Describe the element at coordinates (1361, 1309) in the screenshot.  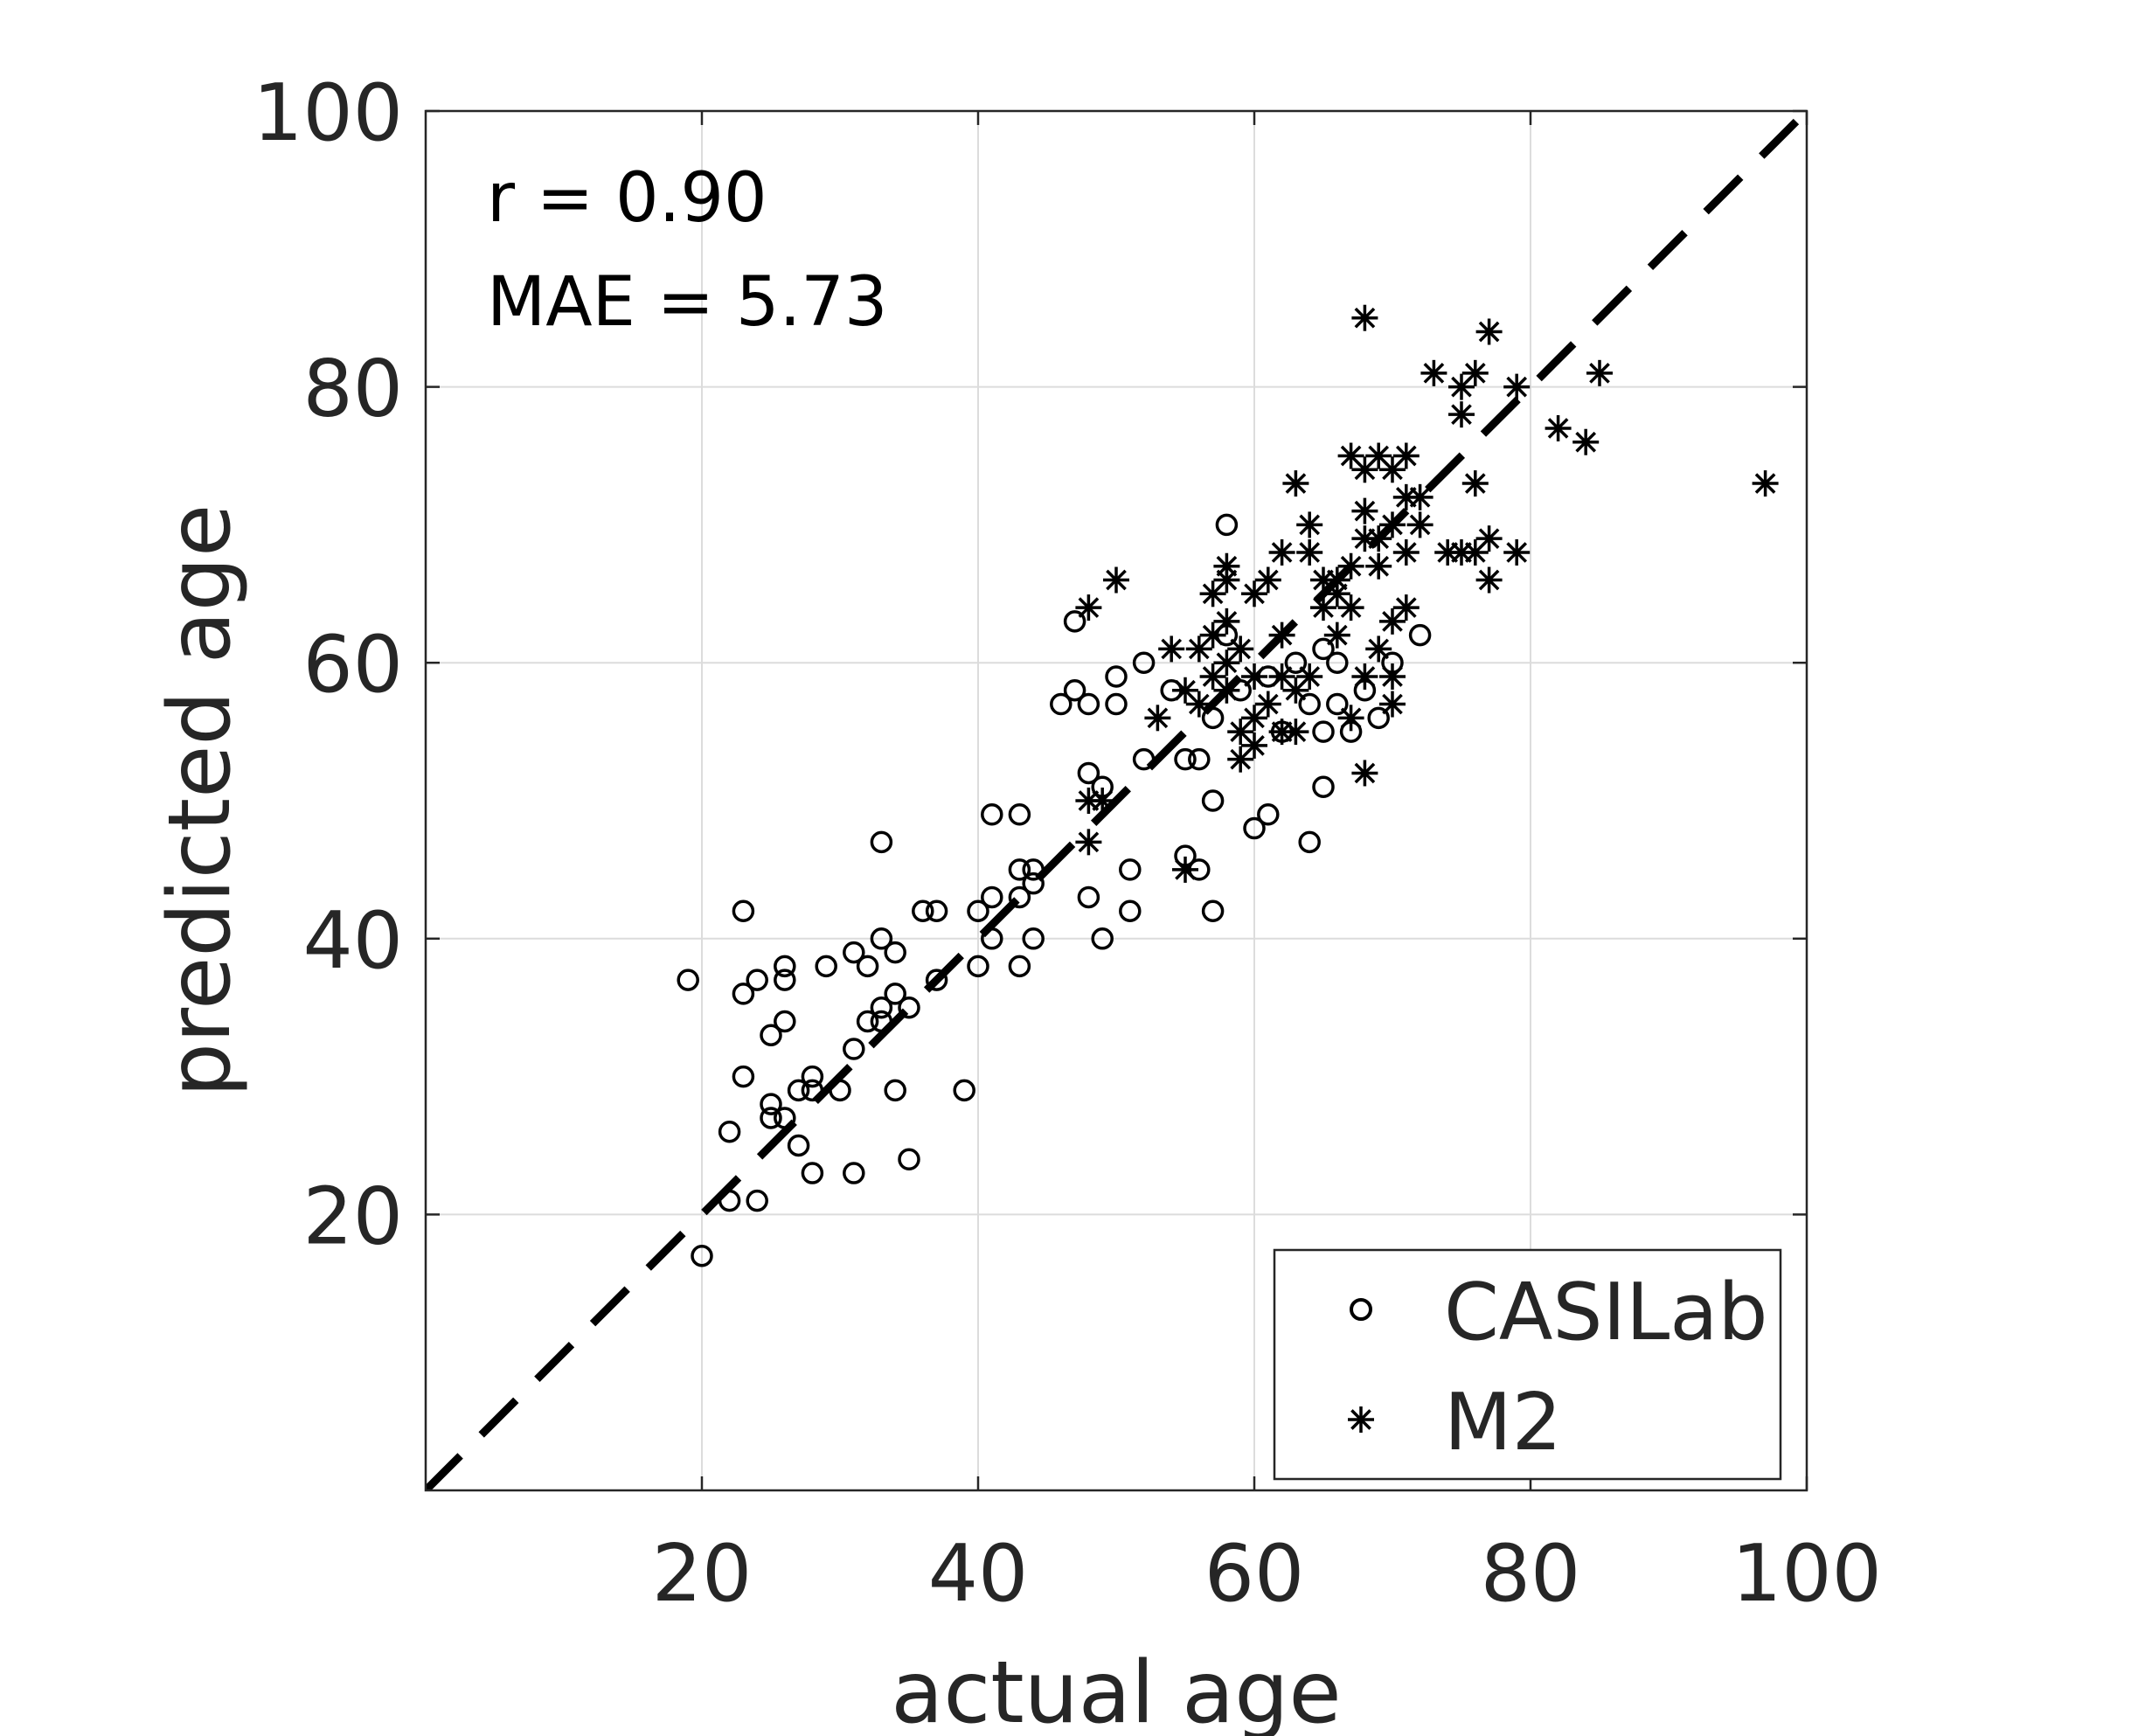
I see `legend-circle-marker` at that location.